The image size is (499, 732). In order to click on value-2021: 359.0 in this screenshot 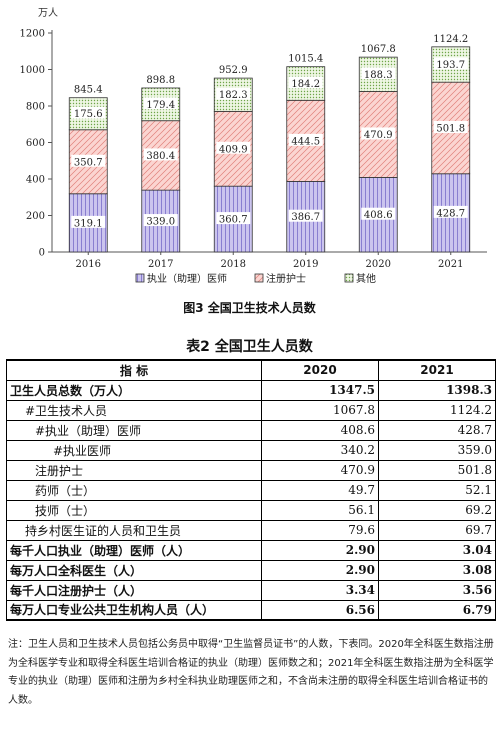, I will do `click(437, 450)`.